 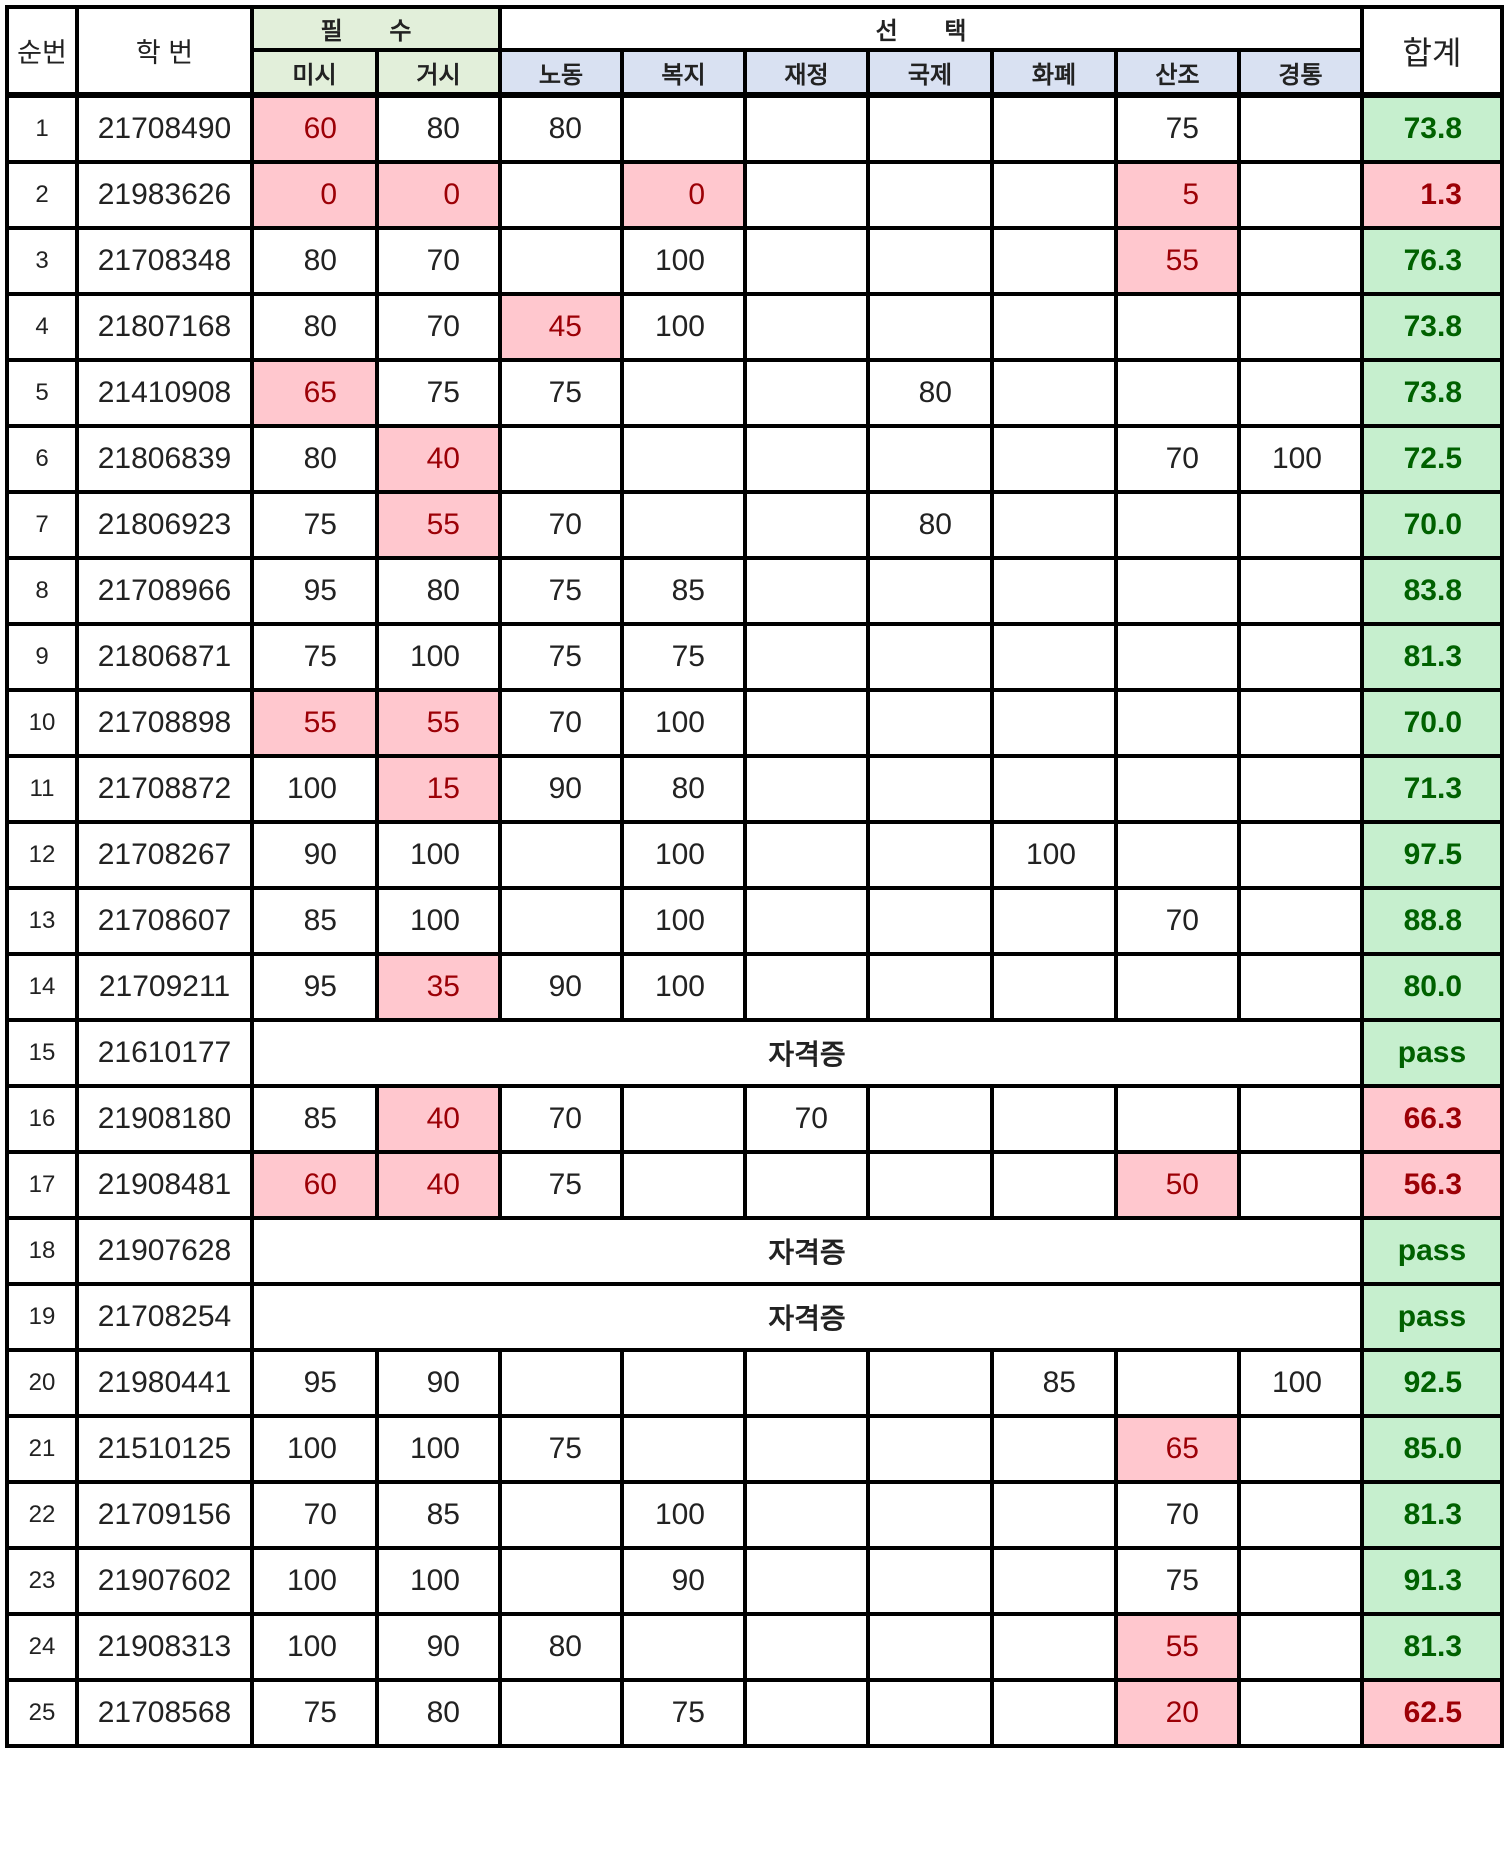 I want to click on table-row: 25 21708568 75 80 75 20 62.5, so click(x=754, y=1713).